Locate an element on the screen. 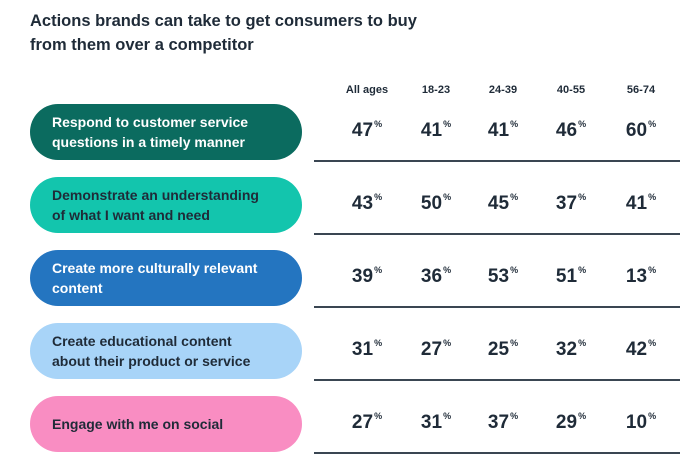 This screenshot has height=476, width=700. column-header: All ages is located at coordinates (367, 90).